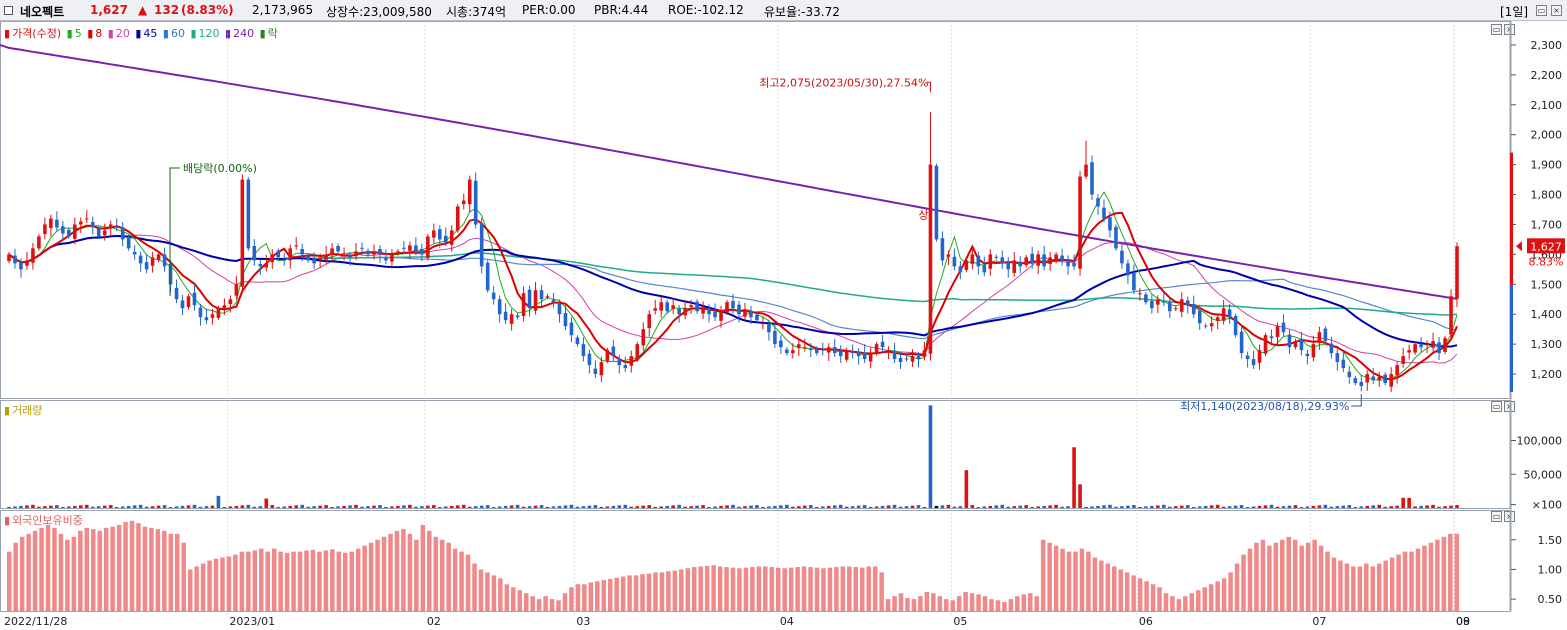 The image size is (1567, 630). I want to click on last-pct-label: 8.83%, so click(1546, 261).